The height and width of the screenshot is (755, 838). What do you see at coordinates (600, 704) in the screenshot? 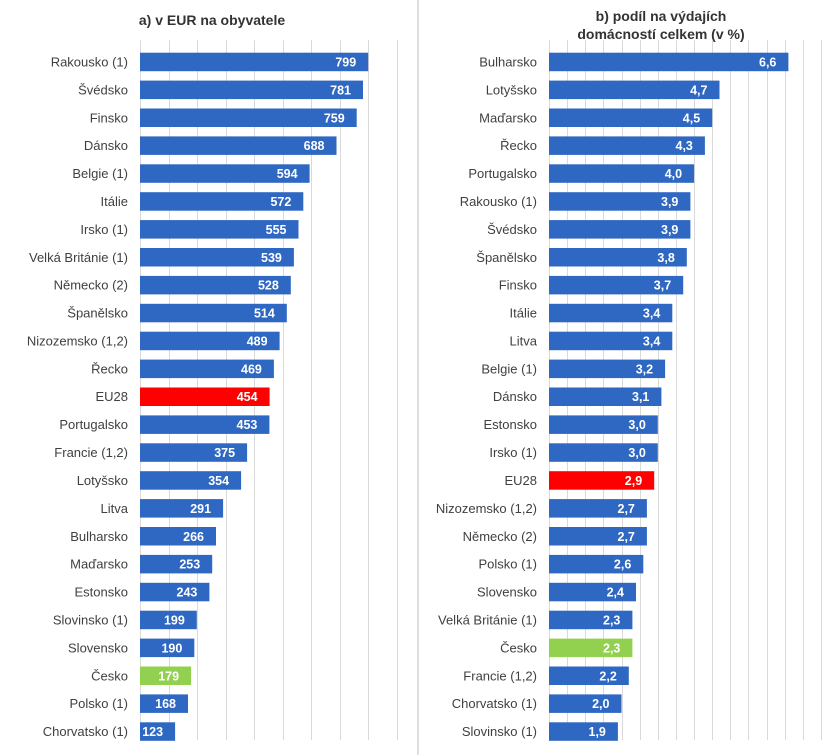
I see `data-label: 2,0` at bounding box center [600, 704].